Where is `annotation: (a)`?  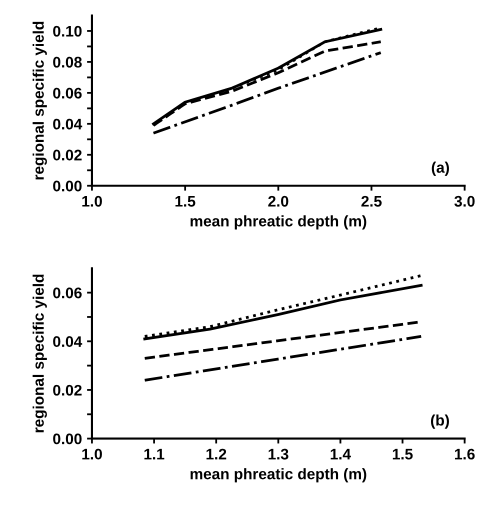 annotation: (a) is located at coordinates (440, 169).